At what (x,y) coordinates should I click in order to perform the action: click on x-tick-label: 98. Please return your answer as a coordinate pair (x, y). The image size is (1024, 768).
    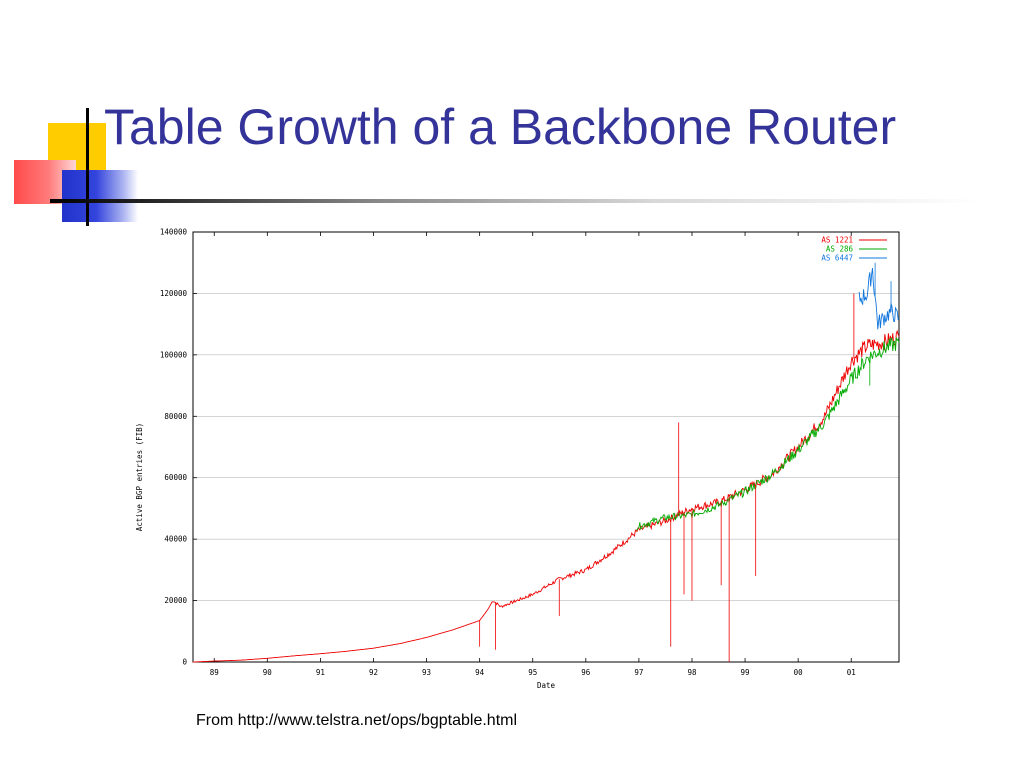
    Looking at the image, I should click on (692, 672).